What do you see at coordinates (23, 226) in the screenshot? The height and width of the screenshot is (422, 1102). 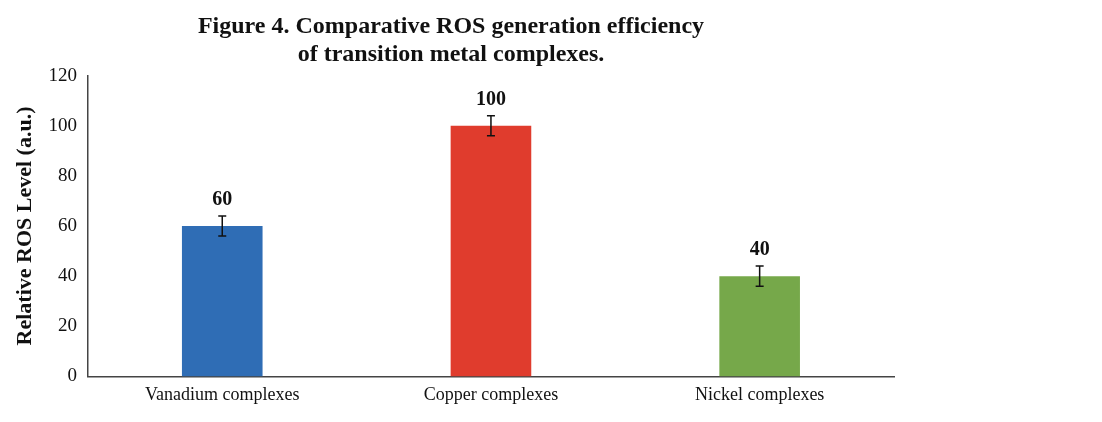 I see `y-axis-title: Relative ROS Level (a.u.)` at bounding box center [23, 226].